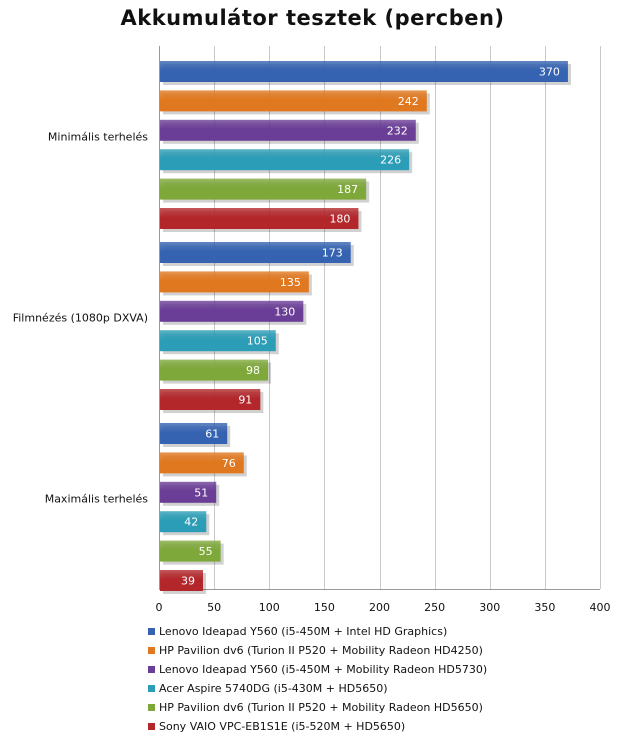 This screenshot has height=740, width=625. I want to click on x-tick-label: 350, so click(544, 607).